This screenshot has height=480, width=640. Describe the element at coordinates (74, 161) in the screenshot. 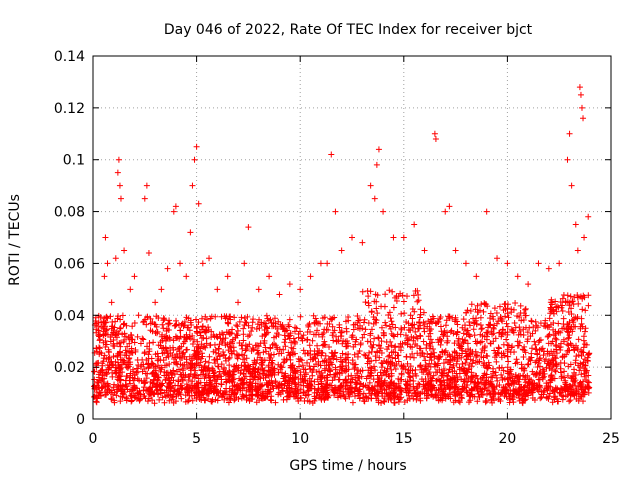

I see `y-tick-label: 0.1` at that location.